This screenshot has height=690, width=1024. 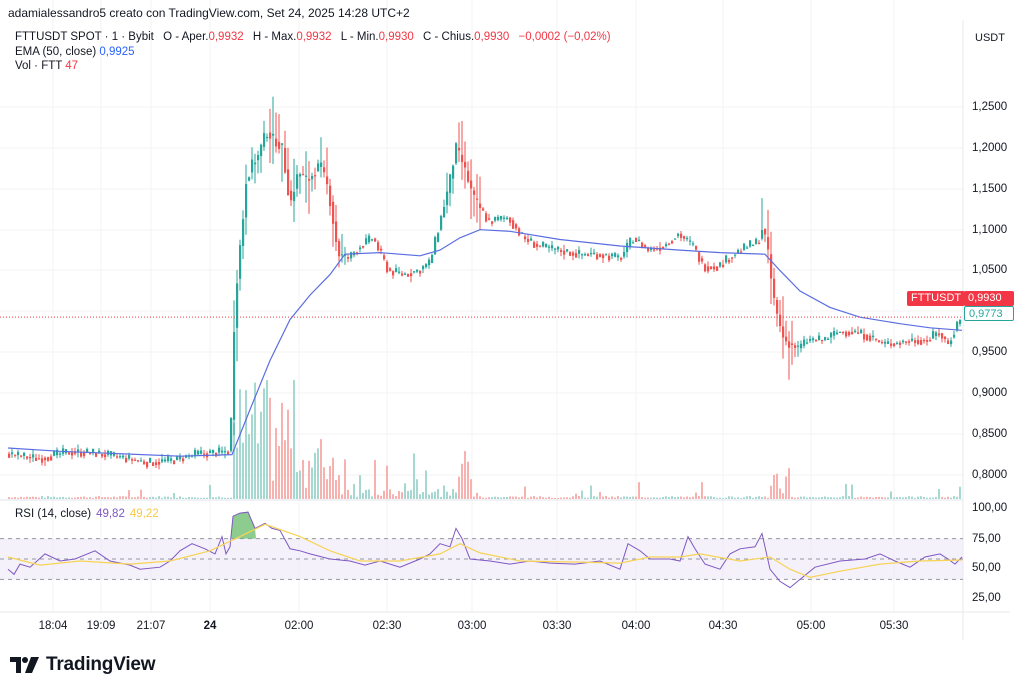 I want to click on price-tick: 1,2000, so click(x=990, y=148).